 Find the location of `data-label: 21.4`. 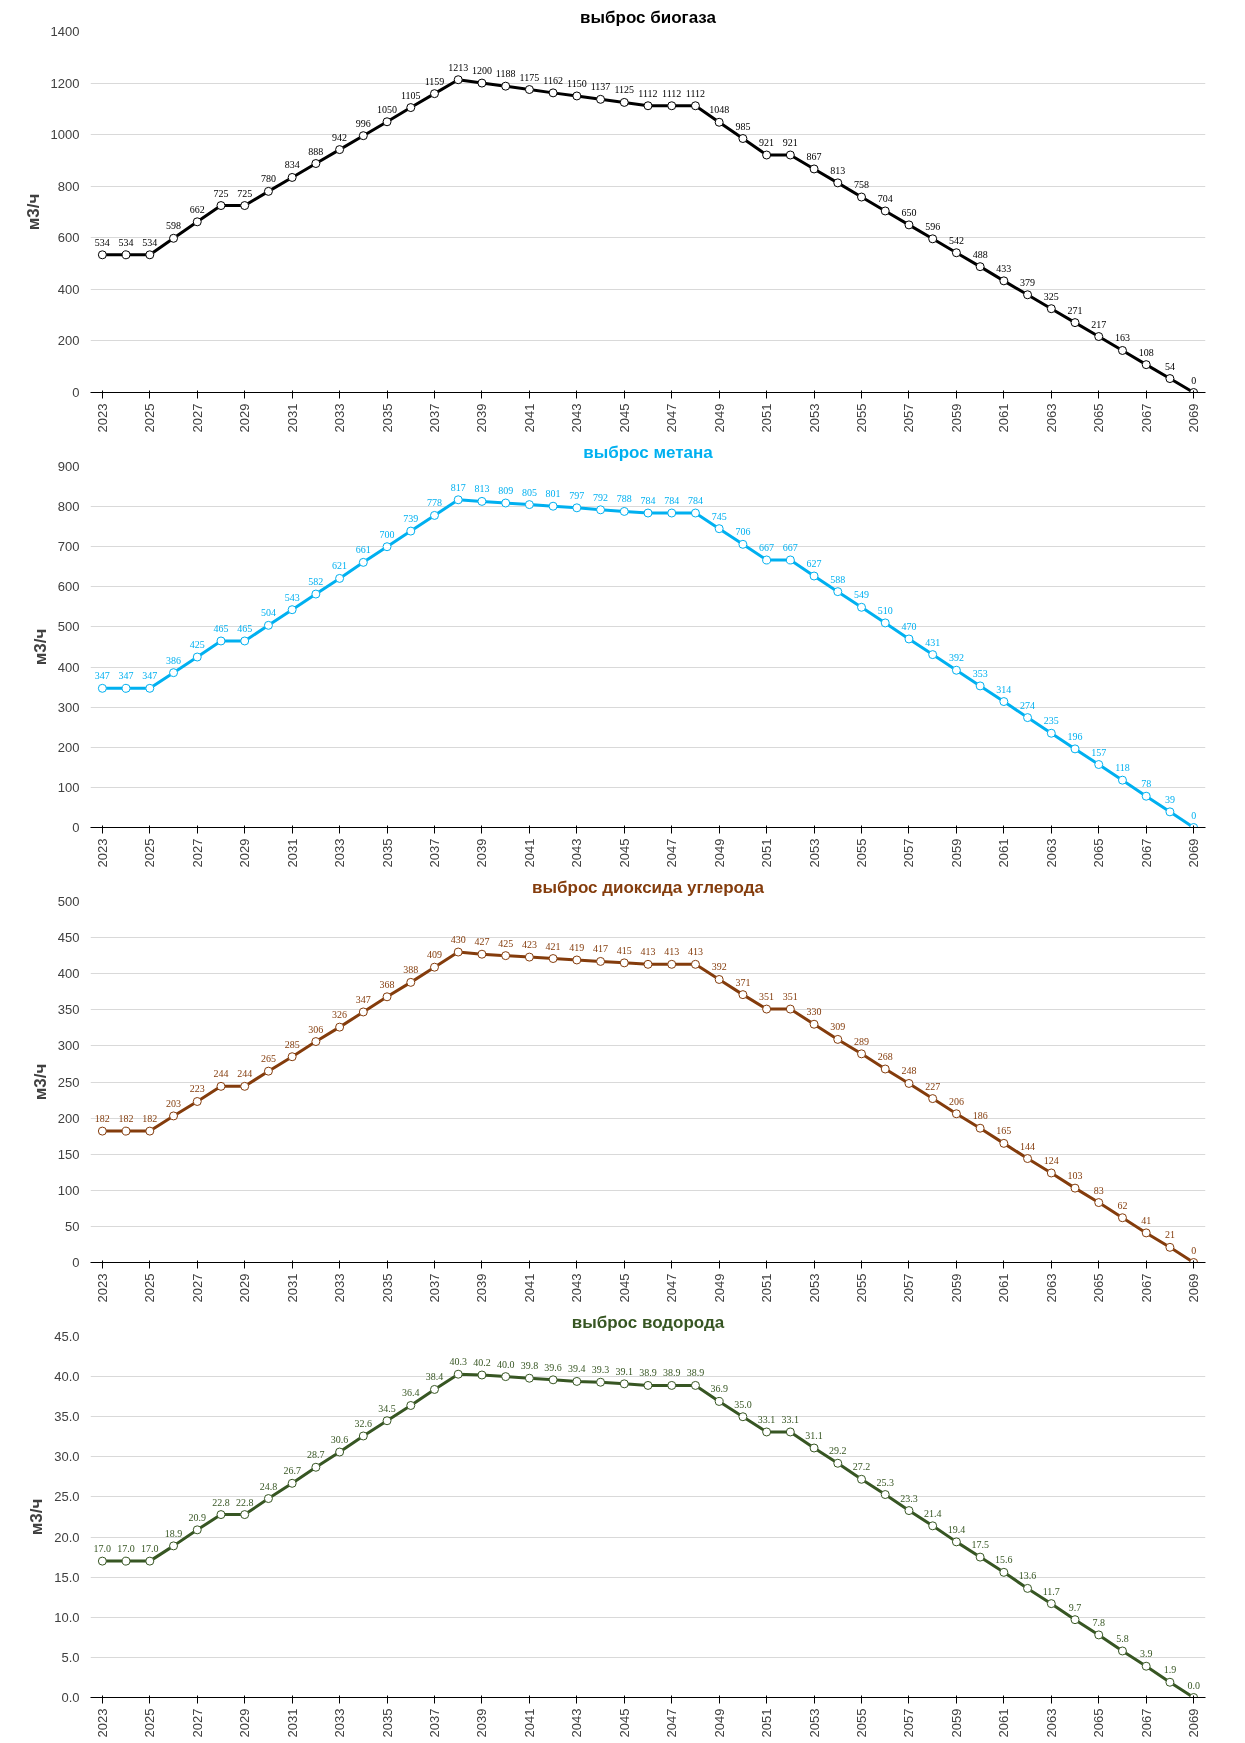

data-label: 21.4 is located at coordinates (932, 1513).